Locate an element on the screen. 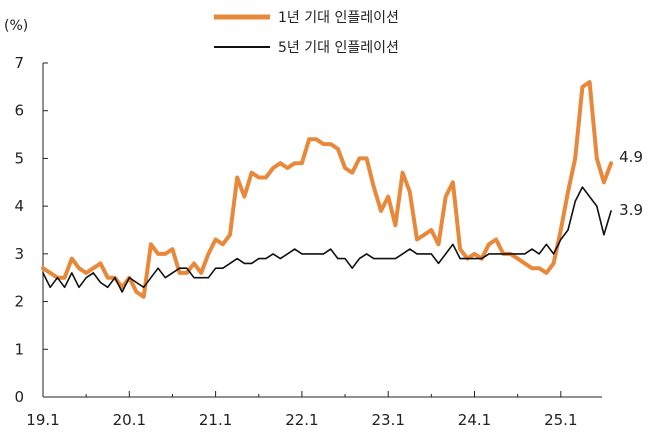 The image size is (649, 440). x-tick-label: 21.1 is located at coordinates (215, 420).